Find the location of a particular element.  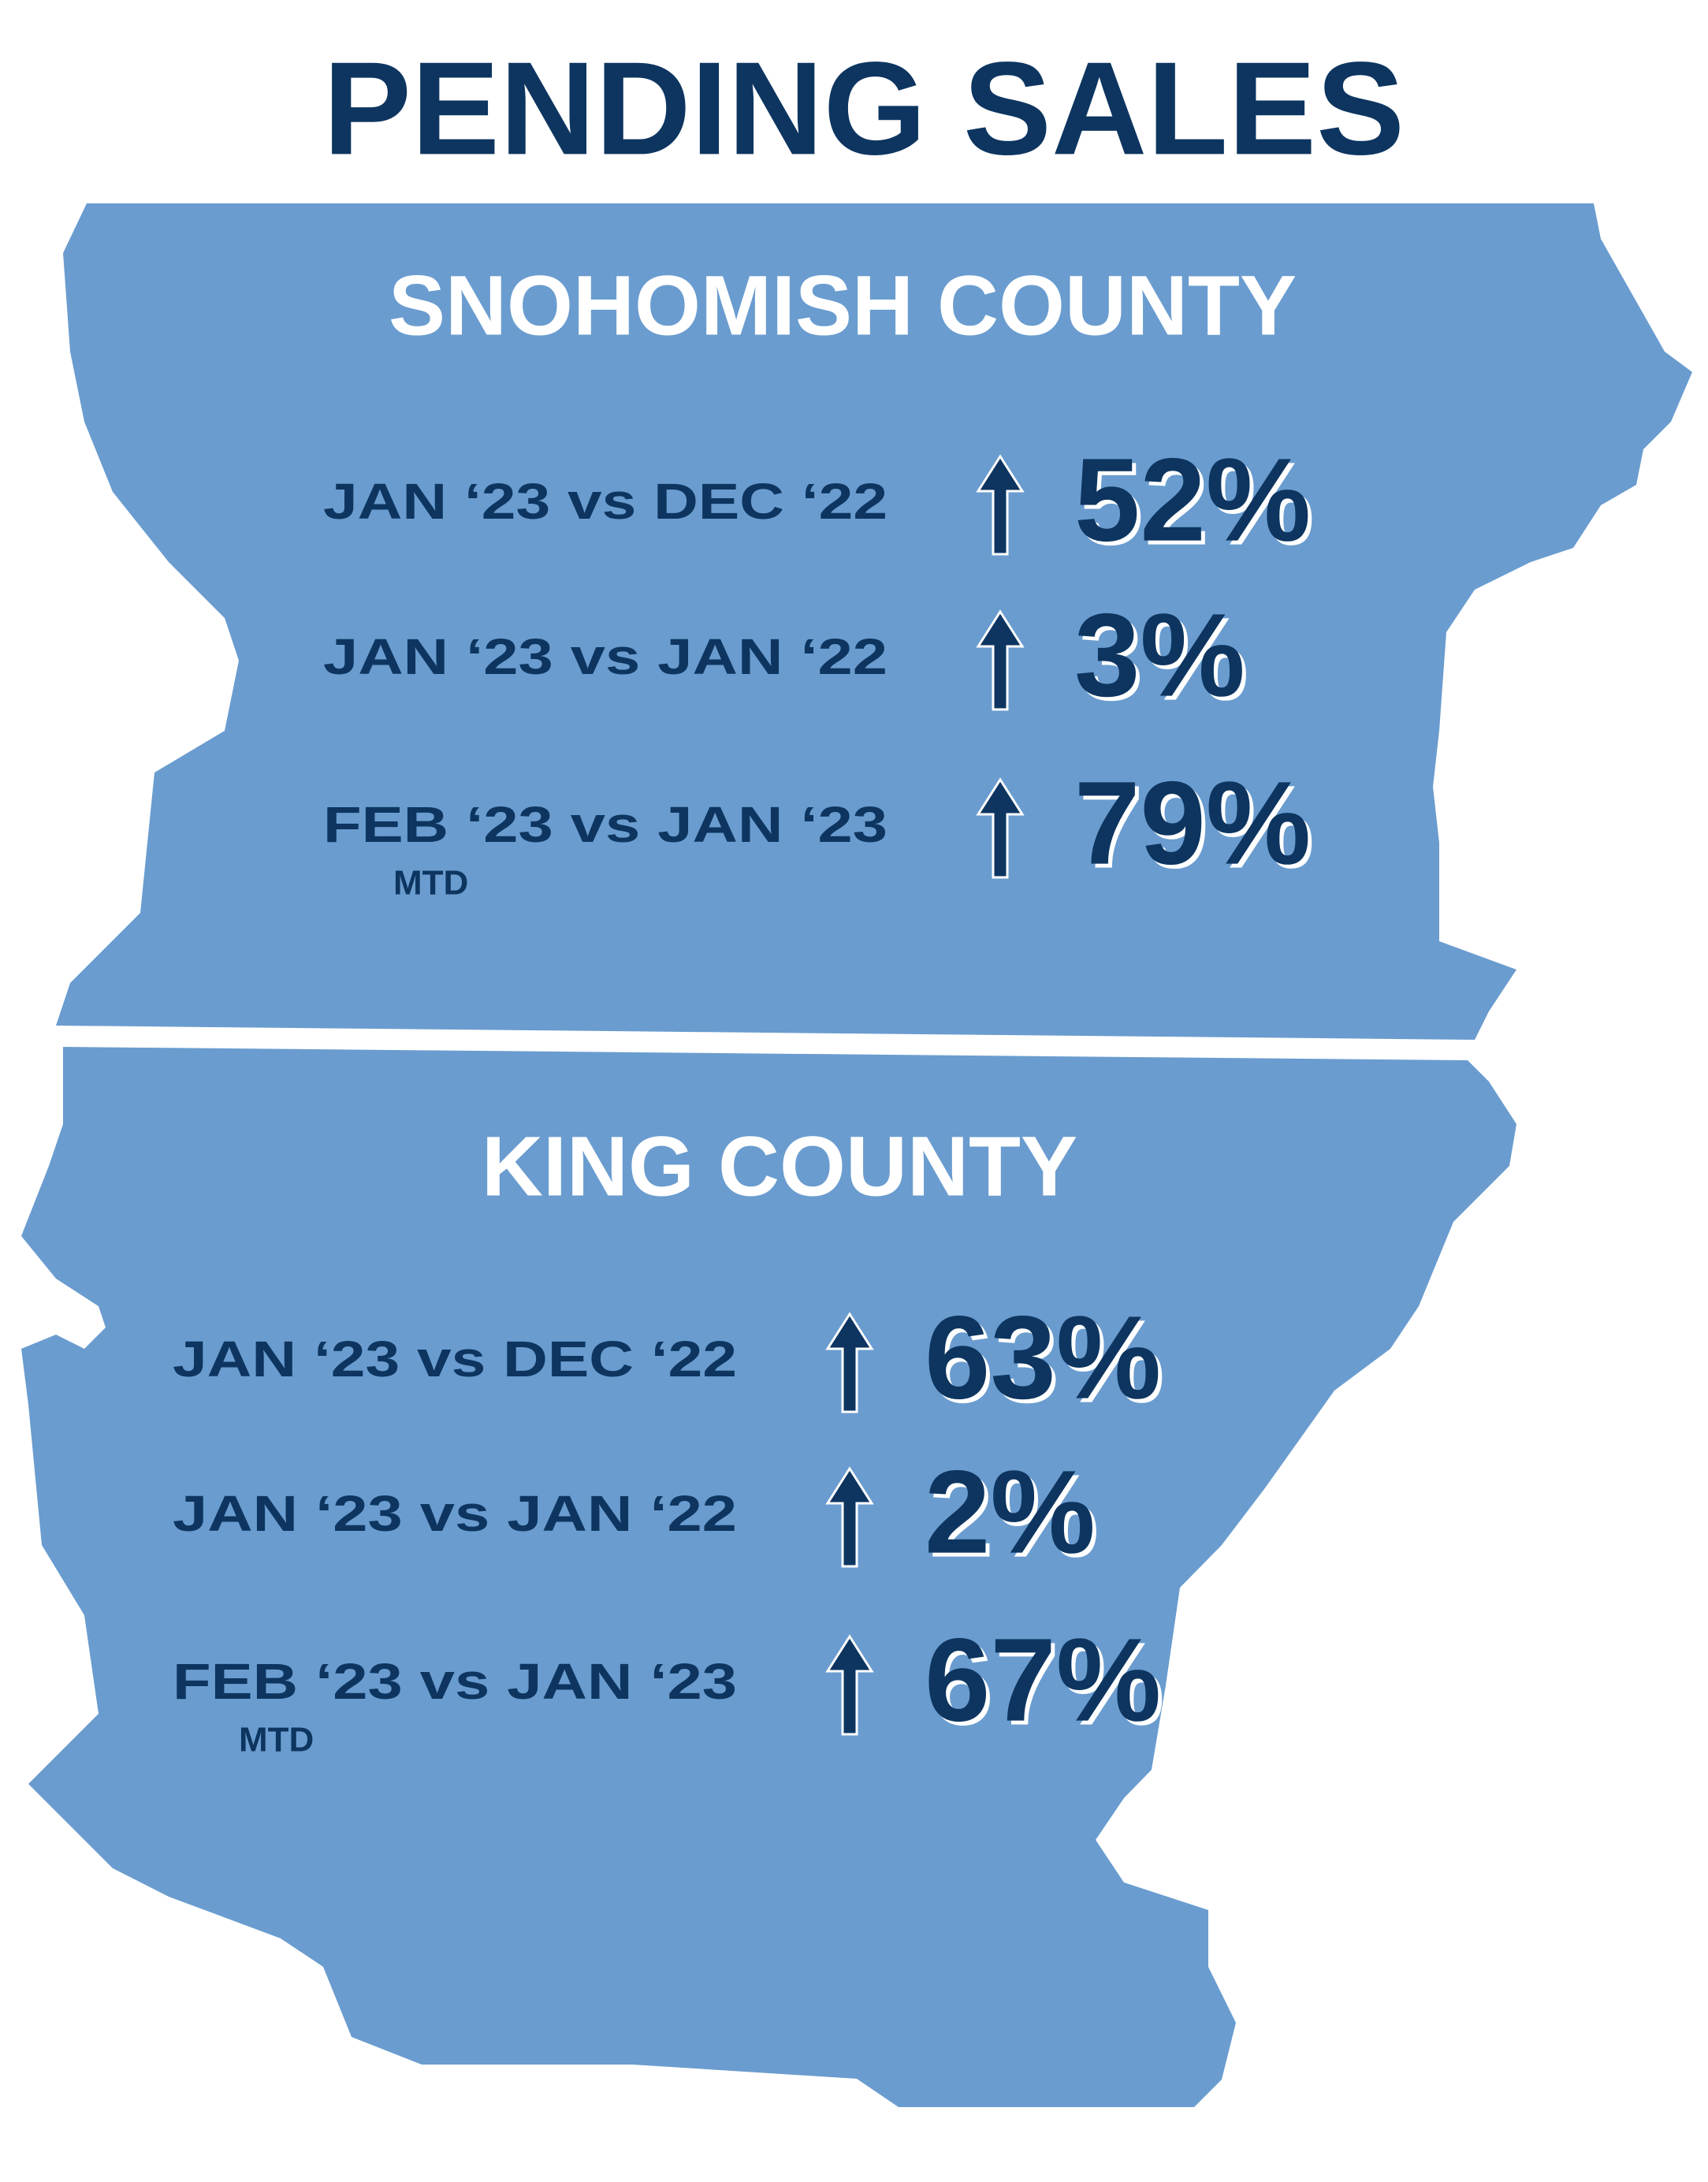

value-shadow: 52% is located at coordinates (1196, 504).